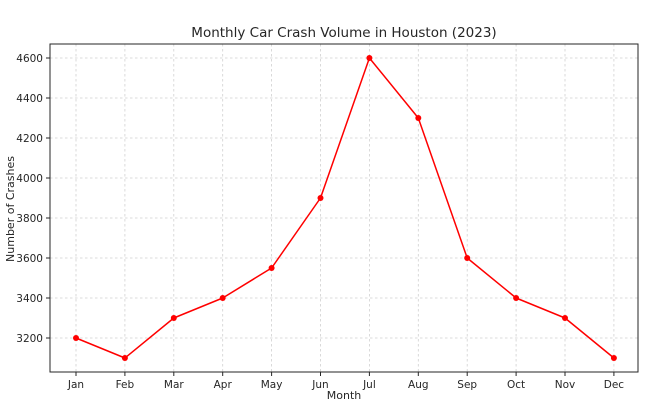  What do you see at coordinates (320, 198) in the screenshot?
I see `data-point-jun` at bounding box center [320, 198].